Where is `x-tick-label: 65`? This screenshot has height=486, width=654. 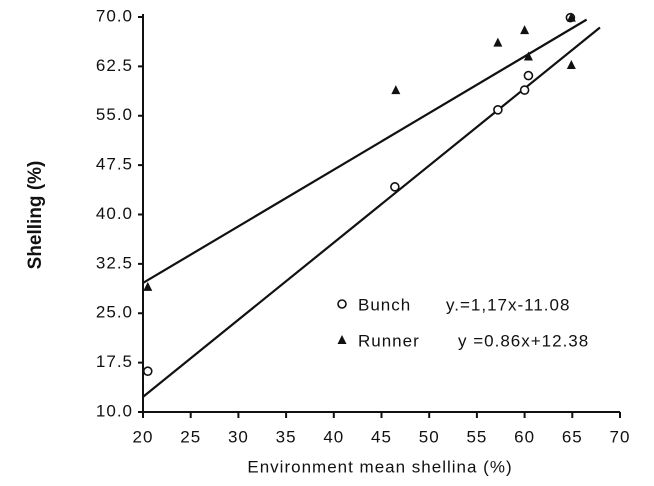 x-tick-label: 65 is located at coordinates (572, 436).